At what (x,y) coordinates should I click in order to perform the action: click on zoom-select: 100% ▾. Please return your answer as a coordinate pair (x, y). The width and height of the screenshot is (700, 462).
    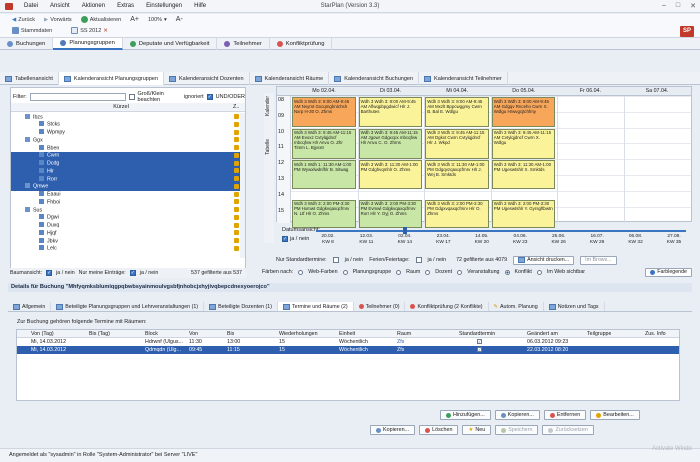
    Looking at the image, I should click on (157, 19).